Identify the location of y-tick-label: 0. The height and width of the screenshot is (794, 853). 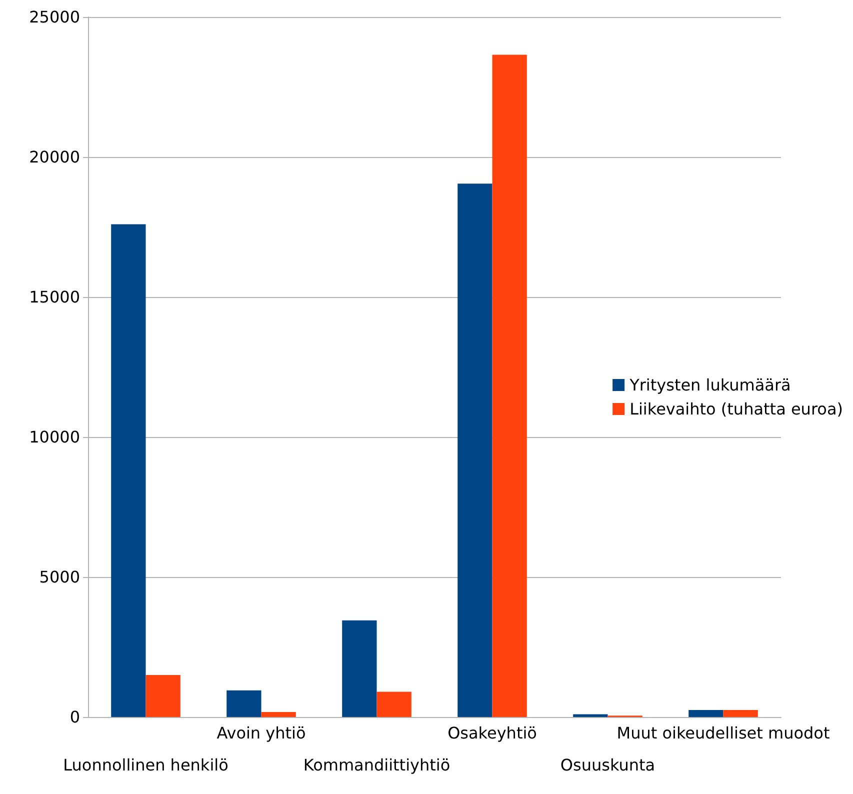
(75, 717).